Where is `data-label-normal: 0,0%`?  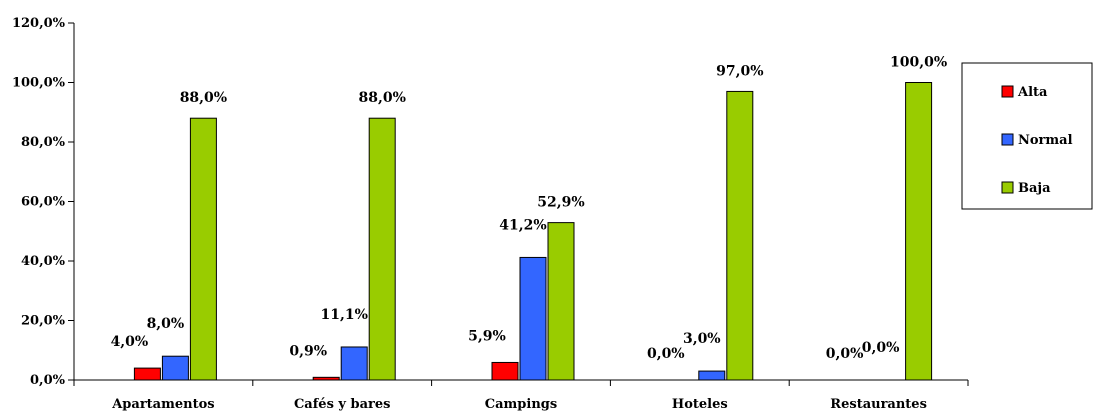 data-label-normal: 0,0% is located at coordinates (881, 348).